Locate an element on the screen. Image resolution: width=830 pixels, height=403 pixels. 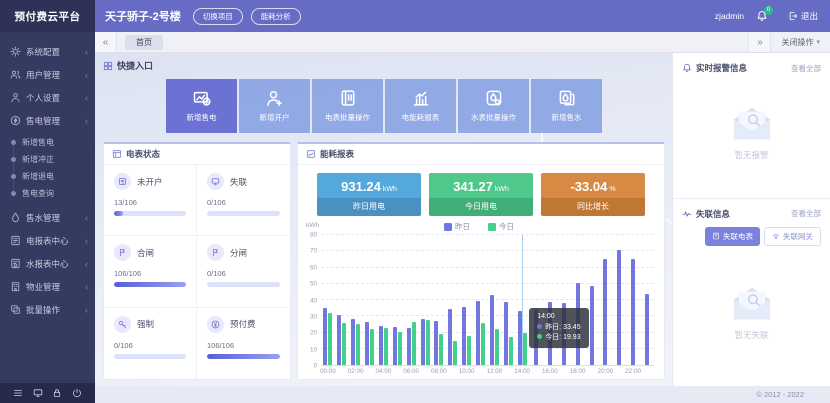
sidebar-subitem-3-0: 新增售电 is located at coordinates (47, 142).